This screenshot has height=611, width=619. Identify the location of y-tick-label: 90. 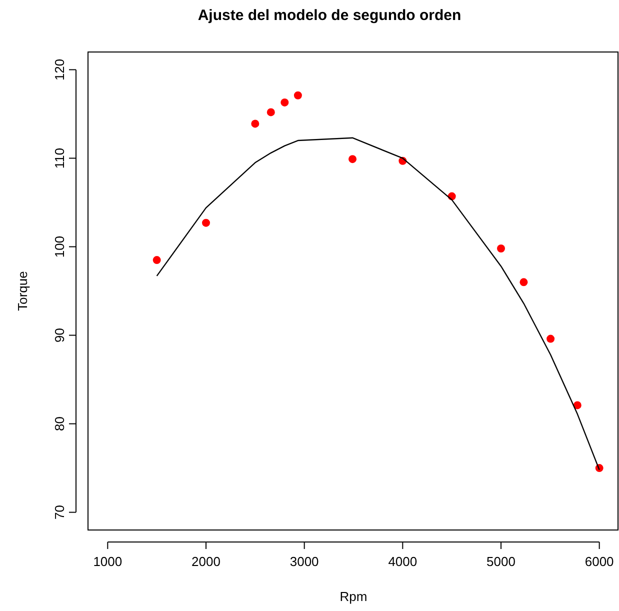
(59, 335).